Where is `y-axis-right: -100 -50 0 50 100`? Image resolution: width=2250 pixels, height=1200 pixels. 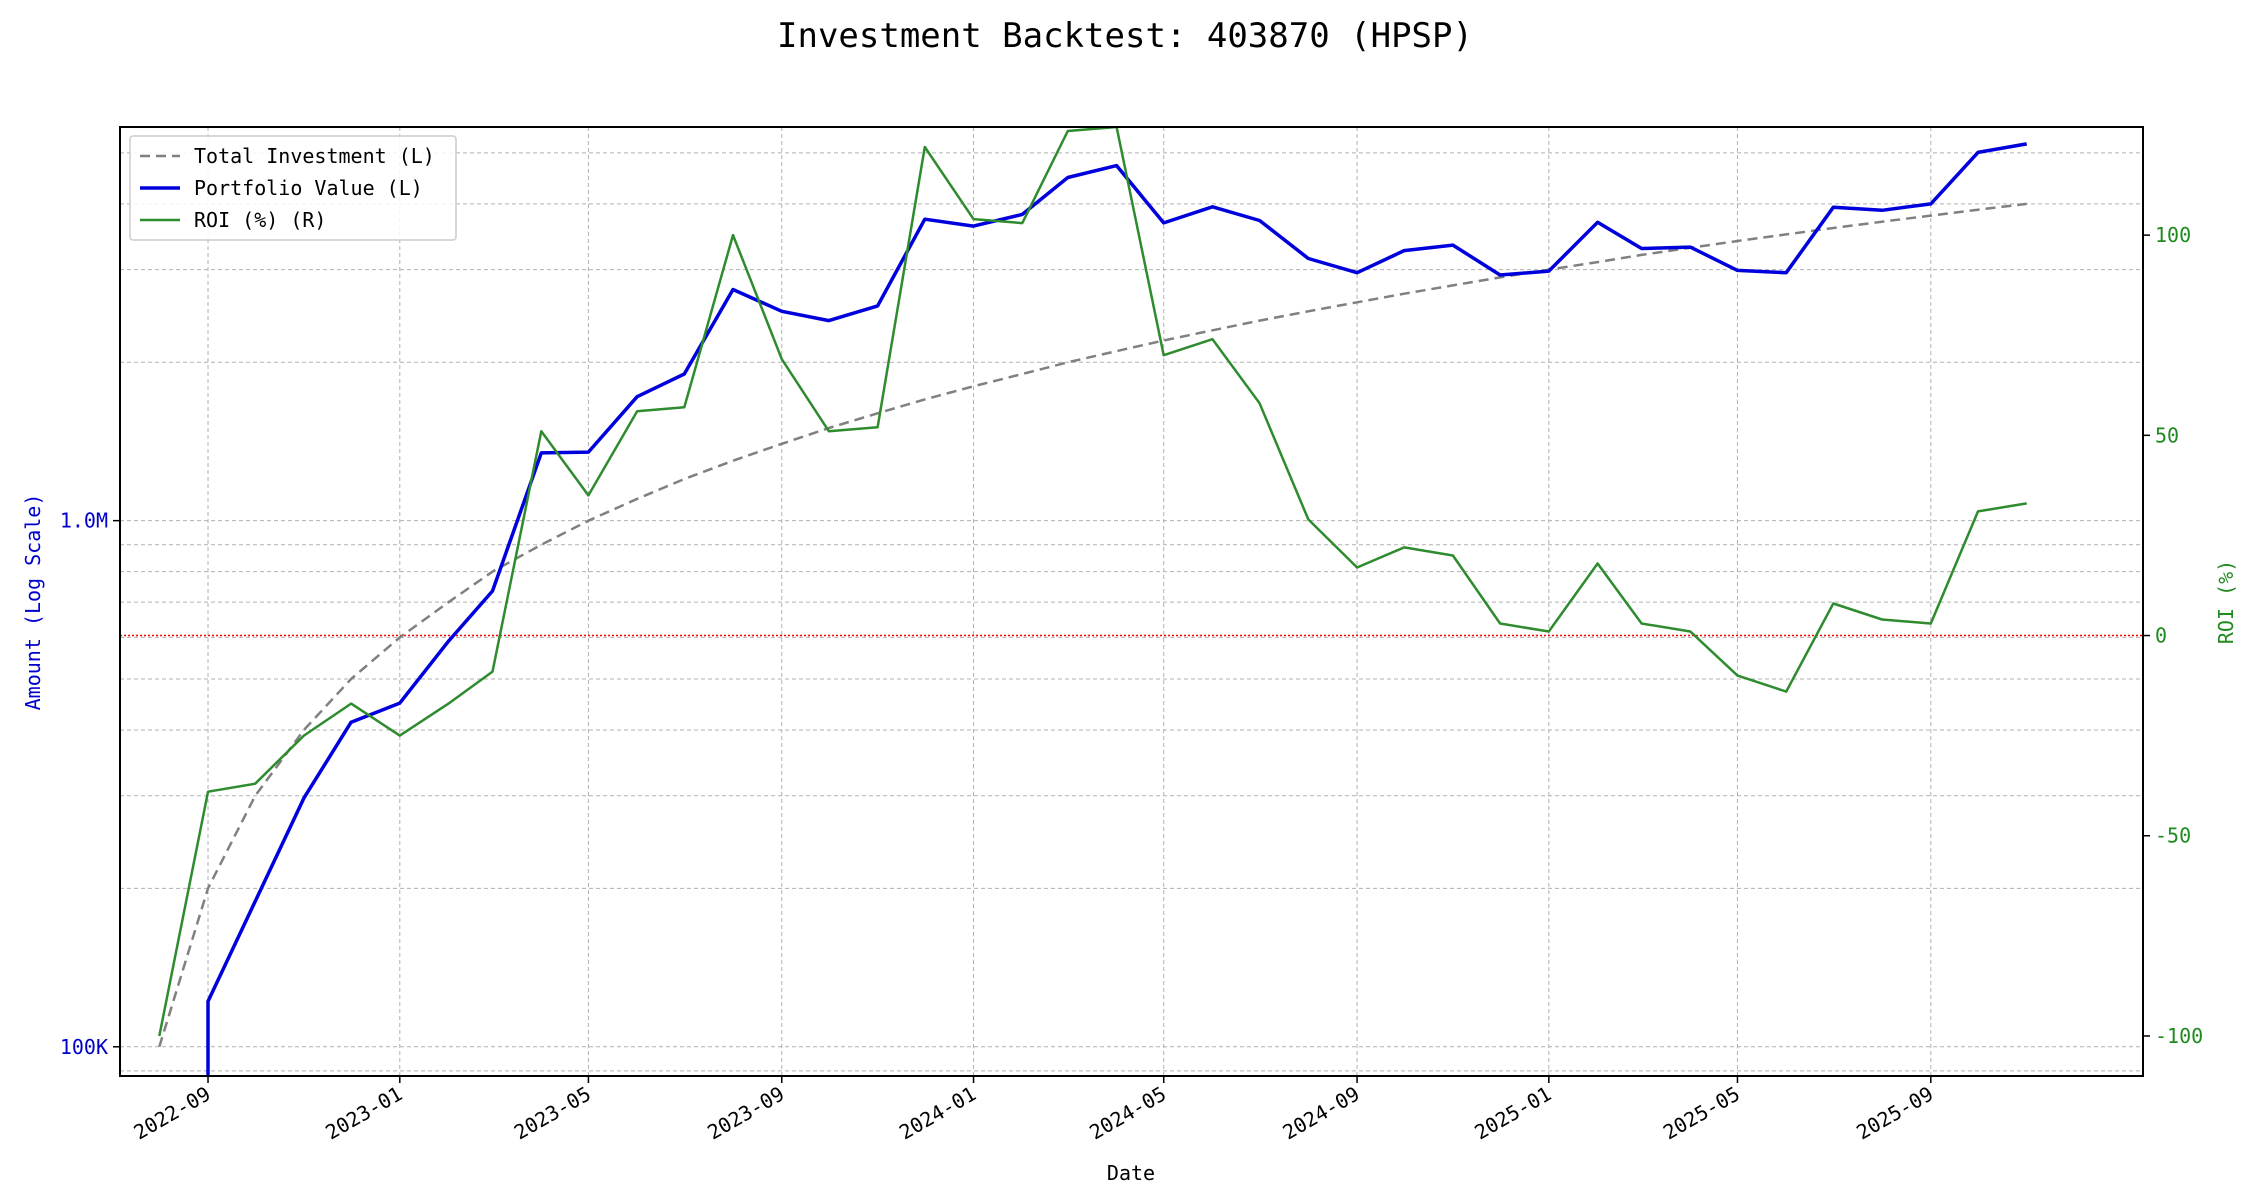
y-axis-right: -100 -50 0 50 100 is located at coordinates (2173, 635).